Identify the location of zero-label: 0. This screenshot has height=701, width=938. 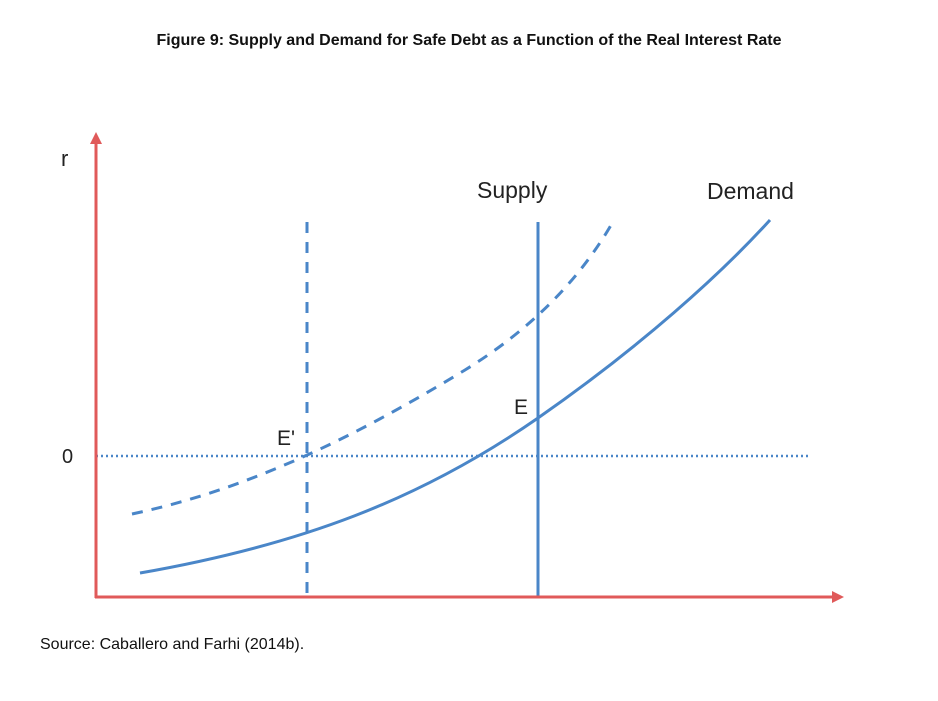
(67, 457).